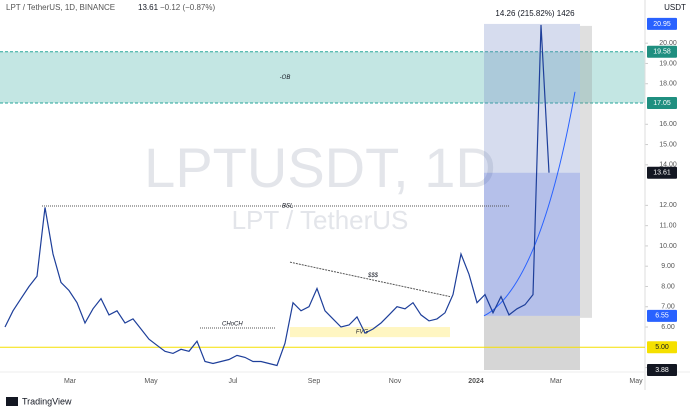 This screenshot has width=690, height=411. What do you see at coordinates (362, 333) in the screenshot?
I see `zone-label: FVG` at bounding box center [362, 333].